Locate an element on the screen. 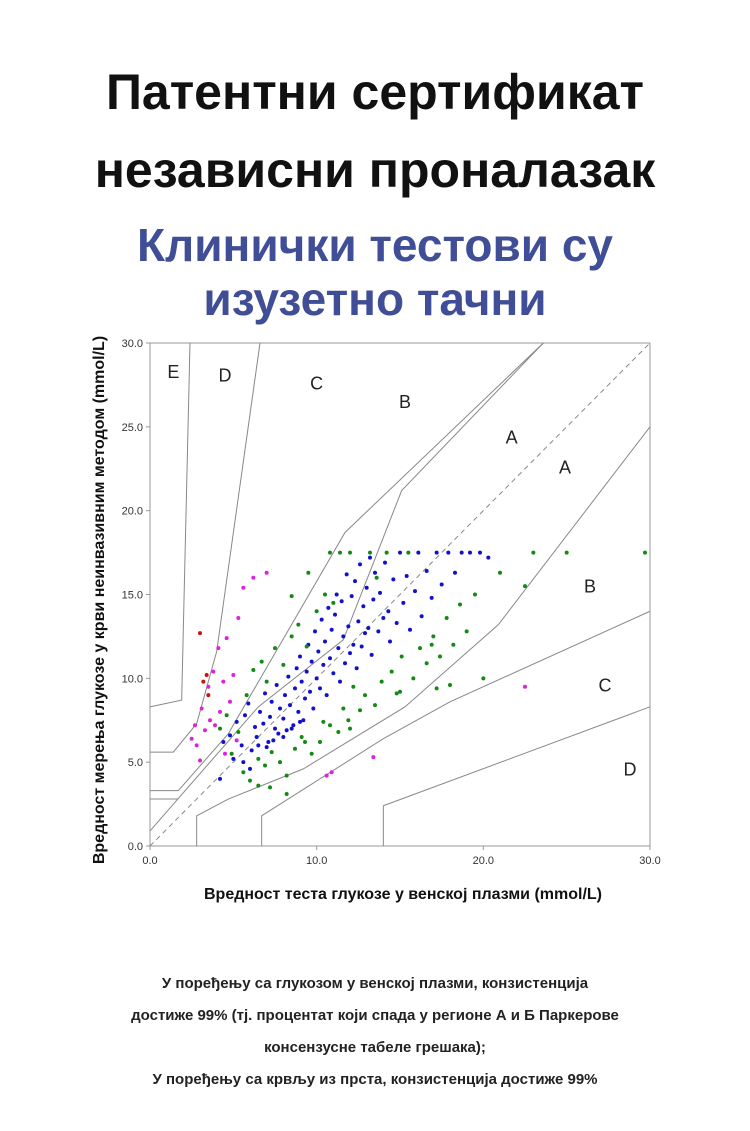  zone-label: D is located at coordinates (630, 769).